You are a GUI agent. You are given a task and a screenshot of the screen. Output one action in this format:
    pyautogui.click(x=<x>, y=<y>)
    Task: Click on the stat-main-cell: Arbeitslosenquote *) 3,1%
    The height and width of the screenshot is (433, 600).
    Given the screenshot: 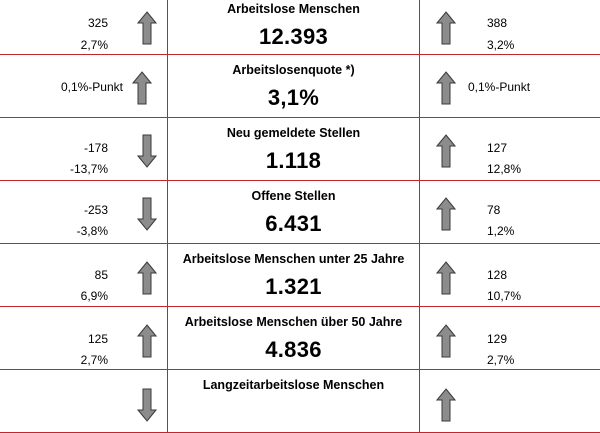 What is the action you would take?
    pyautogui.click(x=293, y=86)
    